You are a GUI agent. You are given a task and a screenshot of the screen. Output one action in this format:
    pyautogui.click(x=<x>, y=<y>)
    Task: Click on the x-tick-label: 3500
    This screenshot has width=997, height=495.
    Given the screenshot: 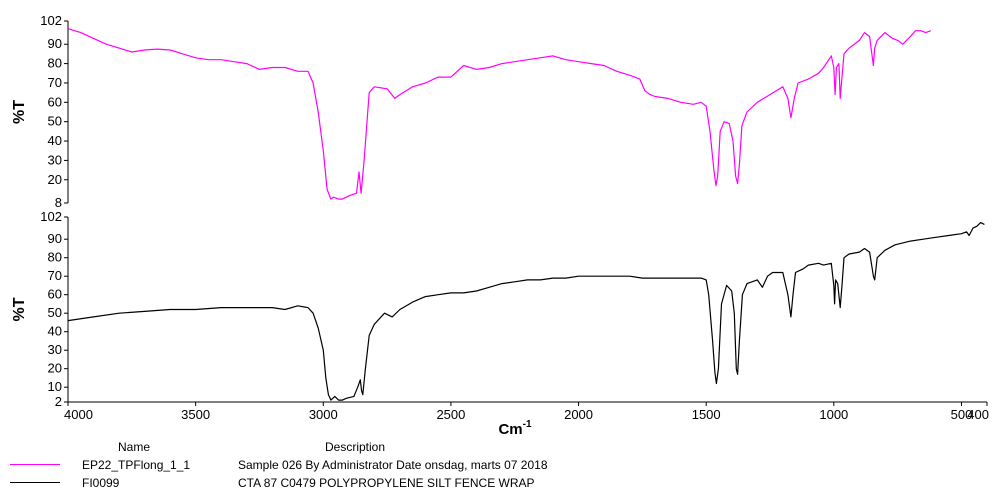 What is the action you would take?
    pyautogui.click(x=195, y=414)
    